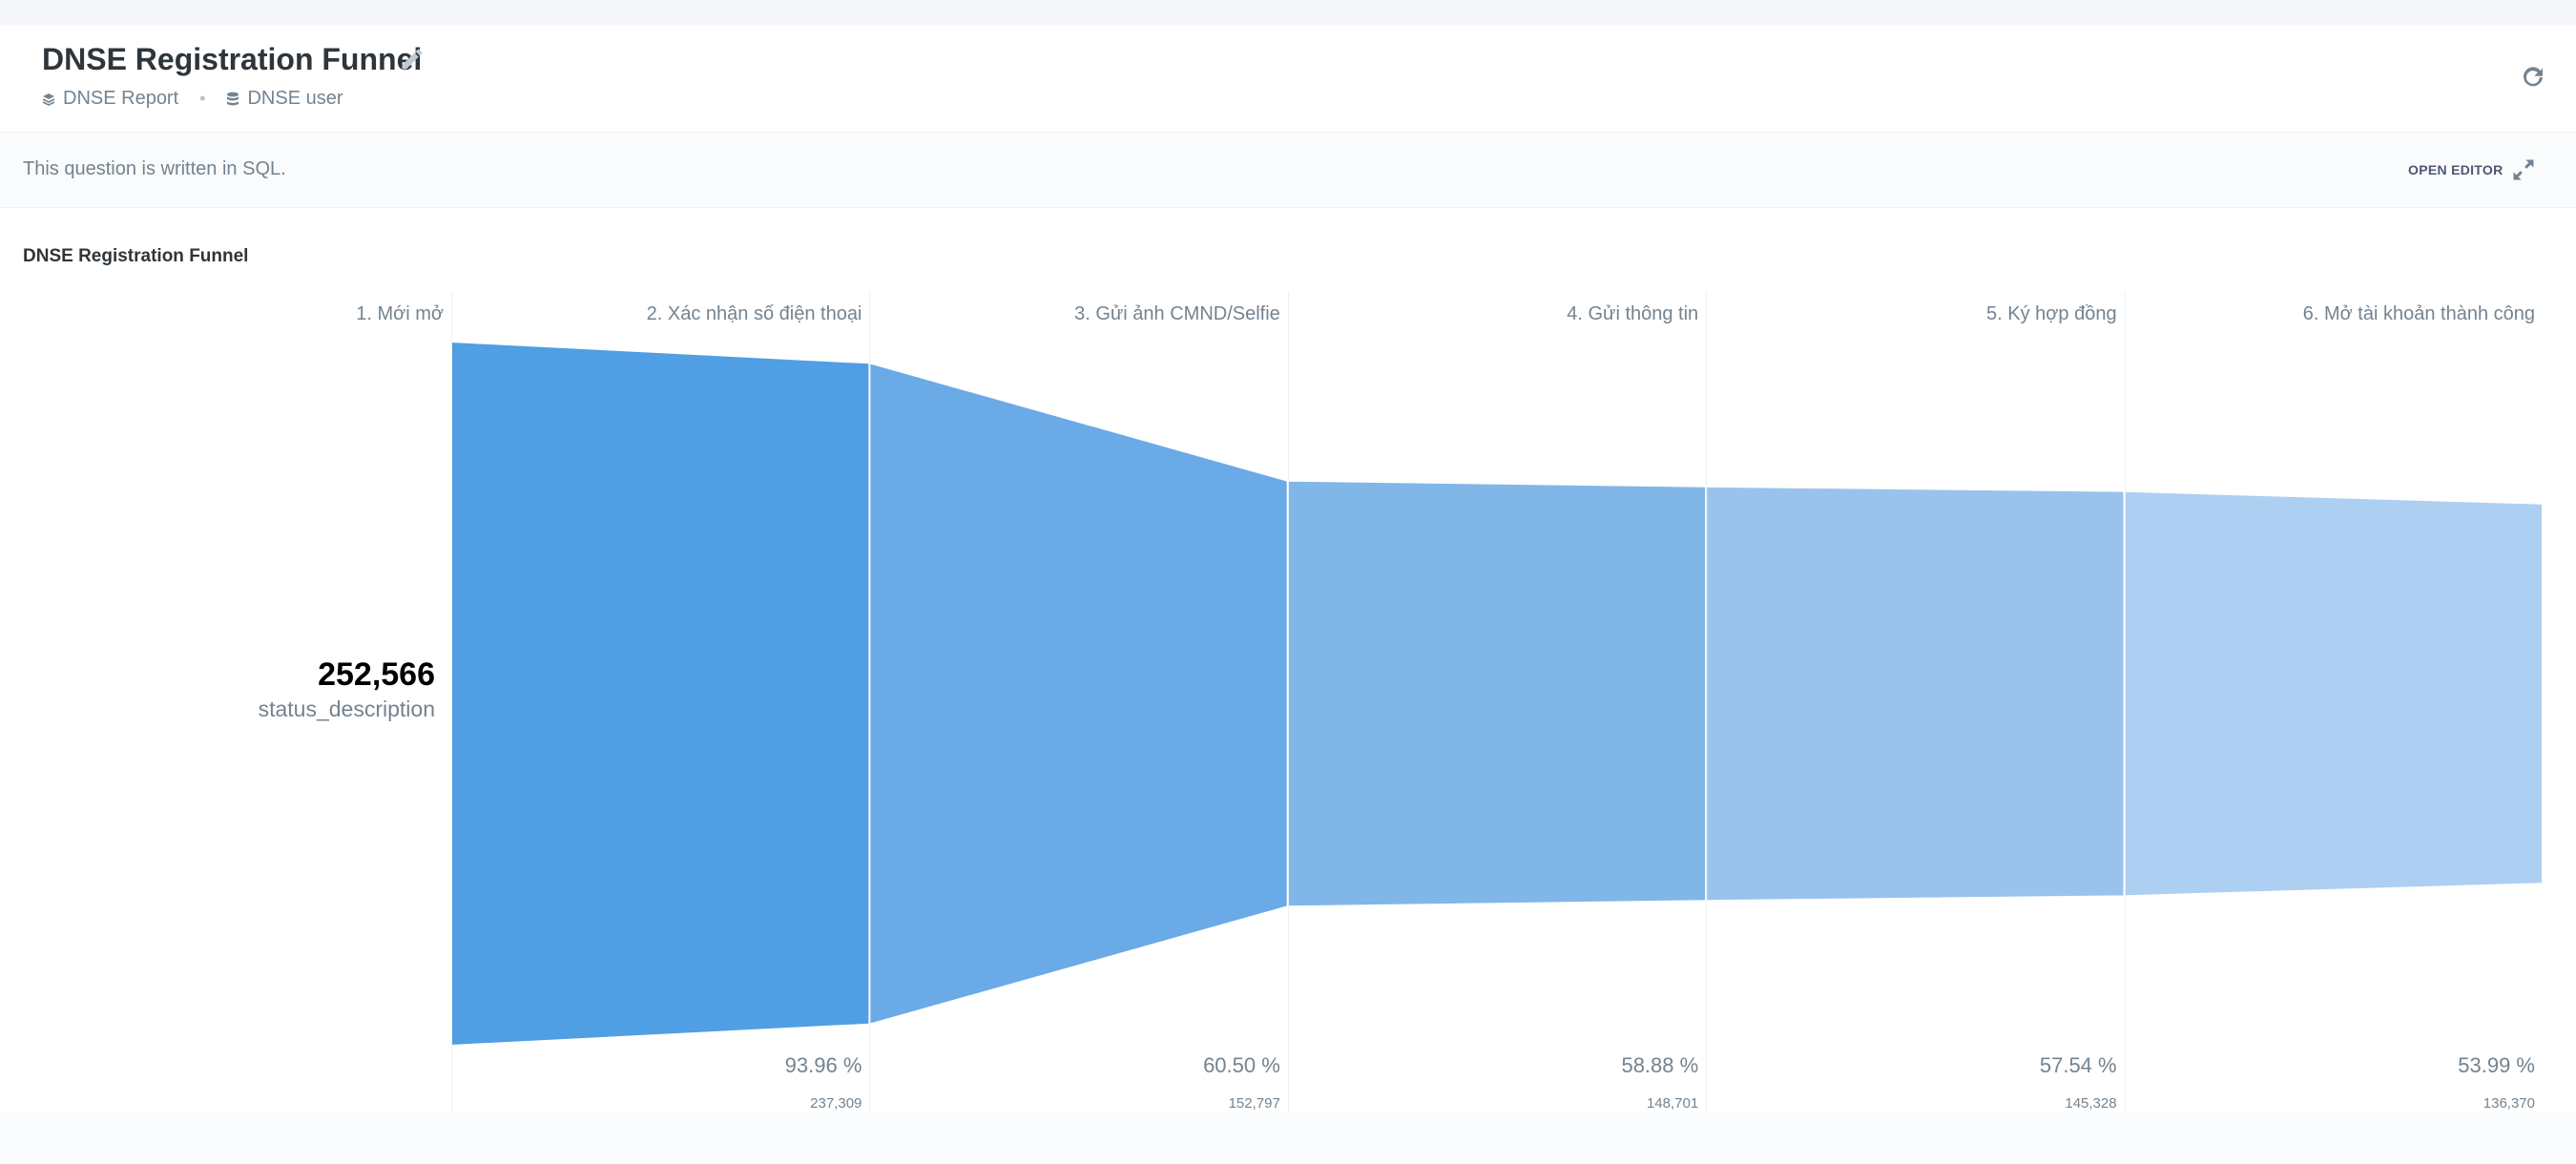 This screenshot has width=2576, height=1164. I want to click on funnel-step-count: 148,701, so click(1672, 1104).